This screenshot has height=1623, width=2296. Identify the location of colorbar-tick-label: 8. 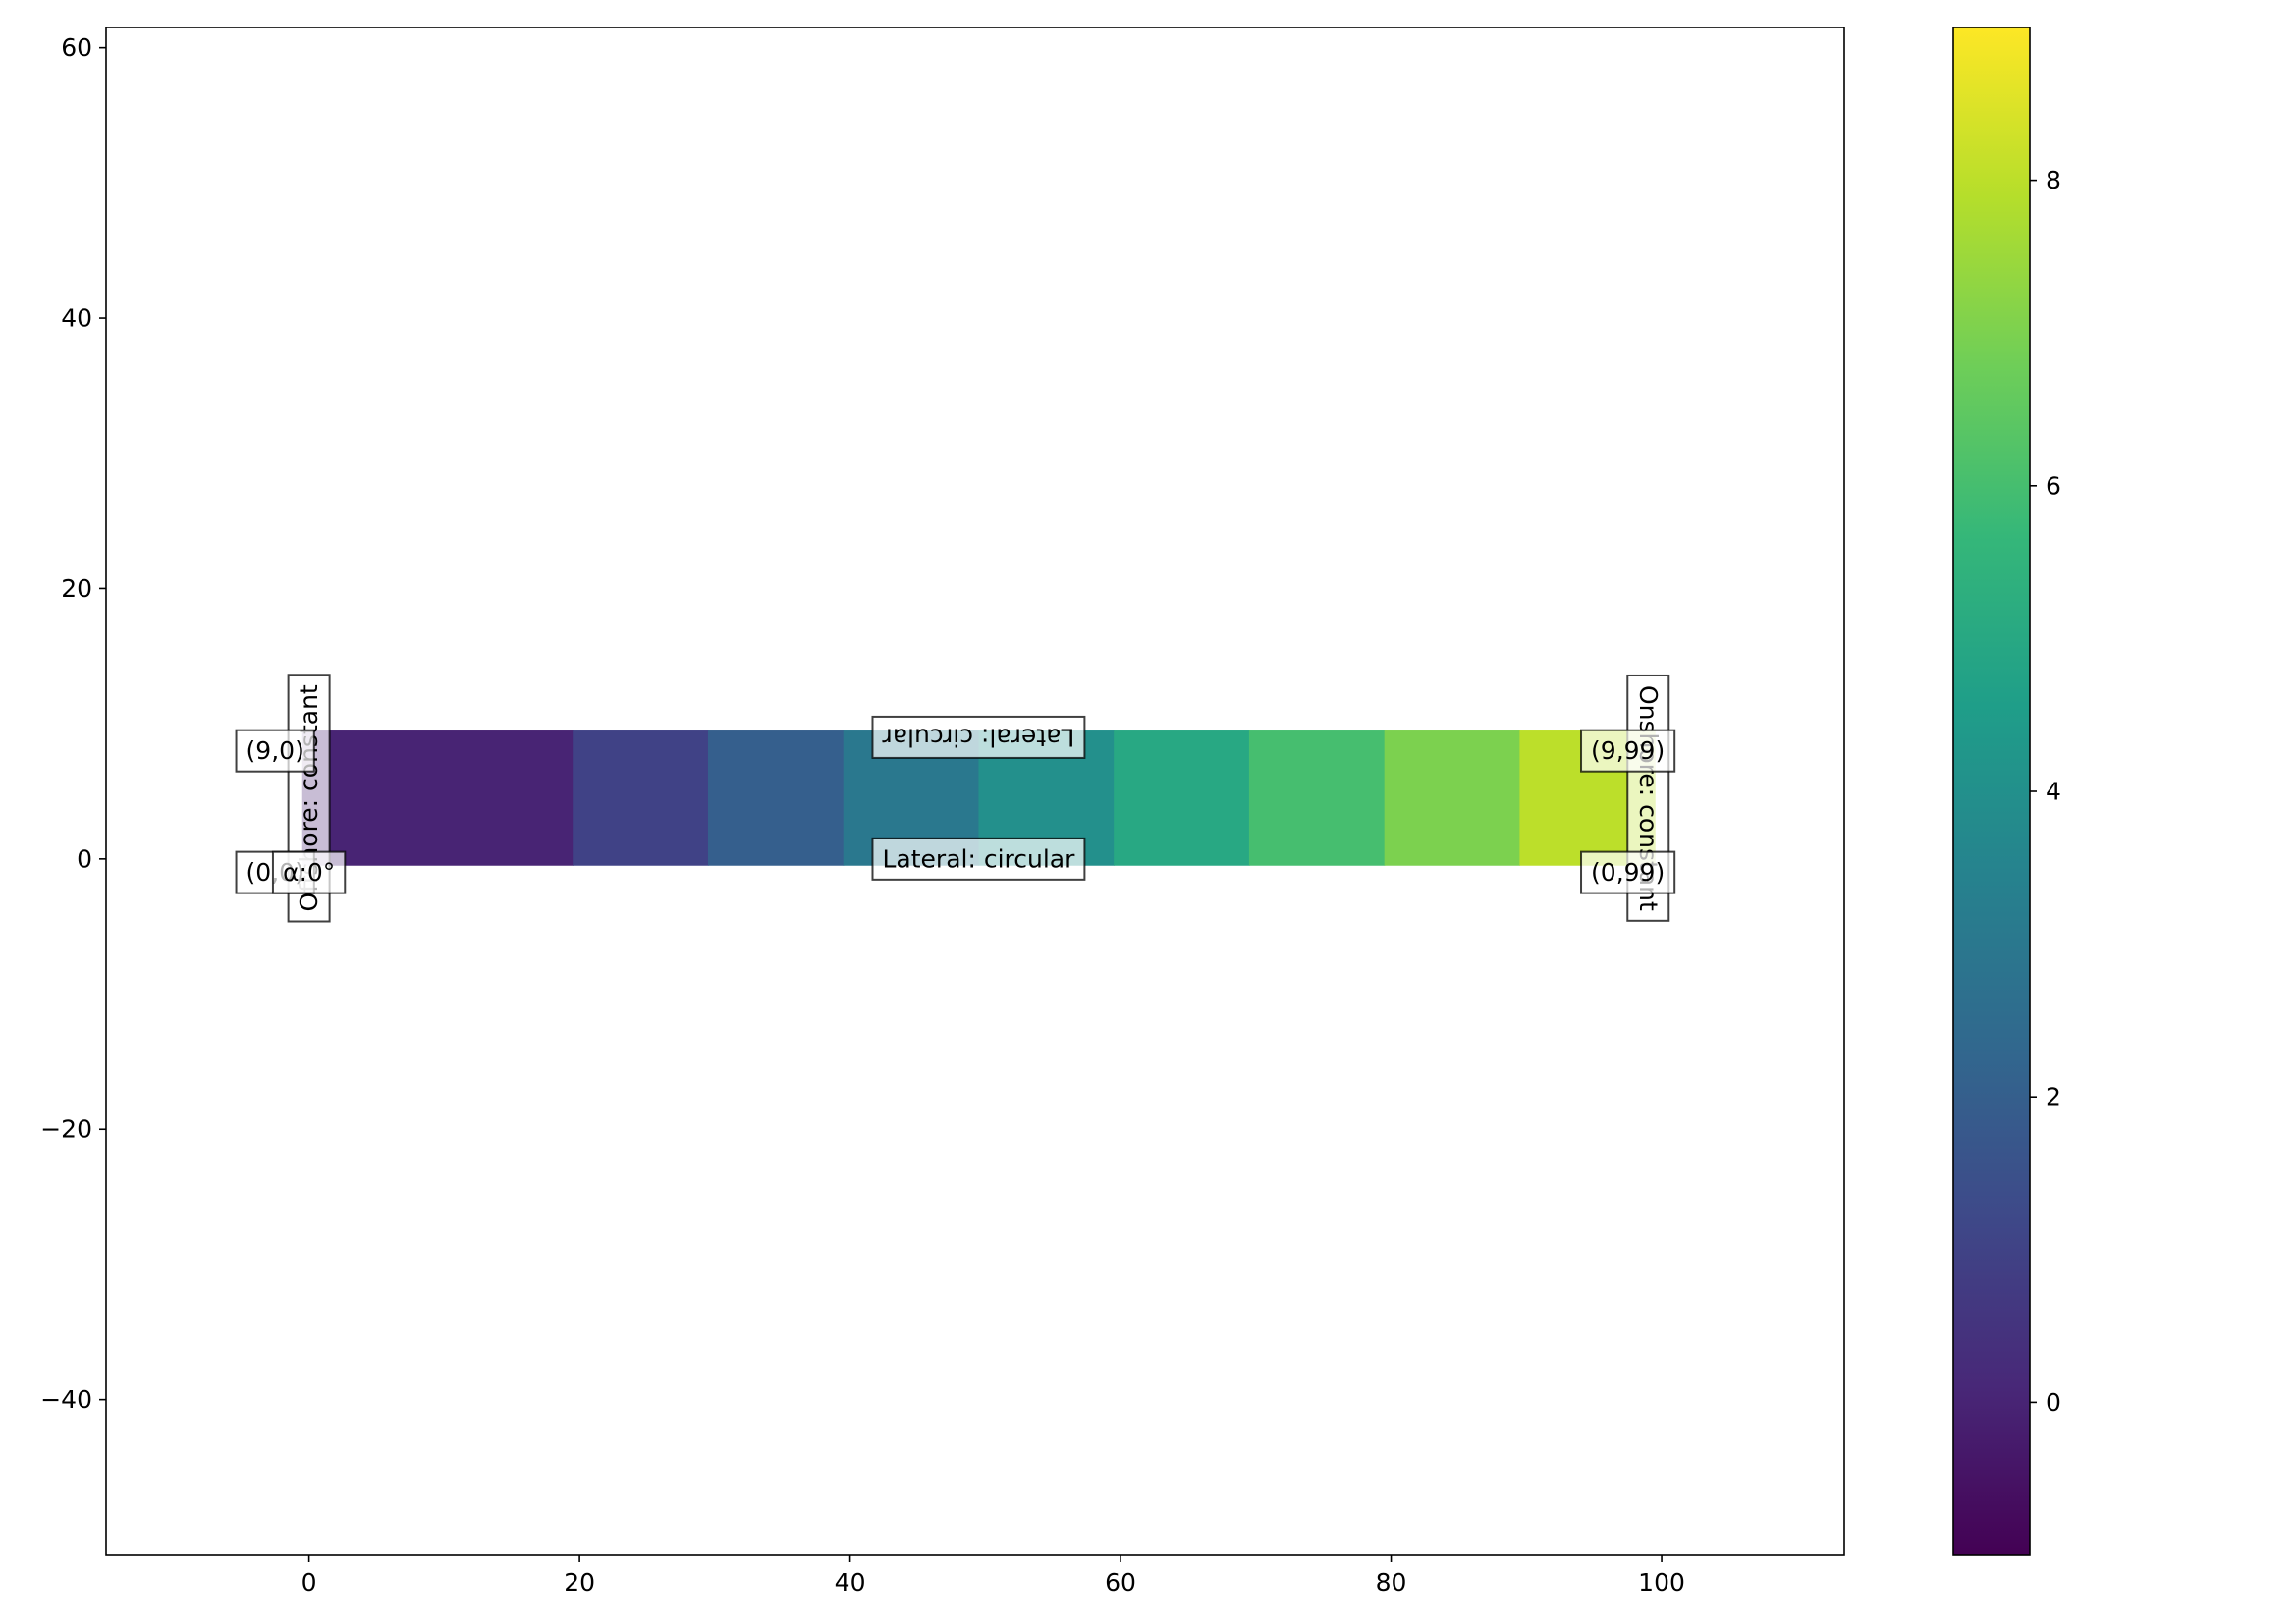
(2053, 180).